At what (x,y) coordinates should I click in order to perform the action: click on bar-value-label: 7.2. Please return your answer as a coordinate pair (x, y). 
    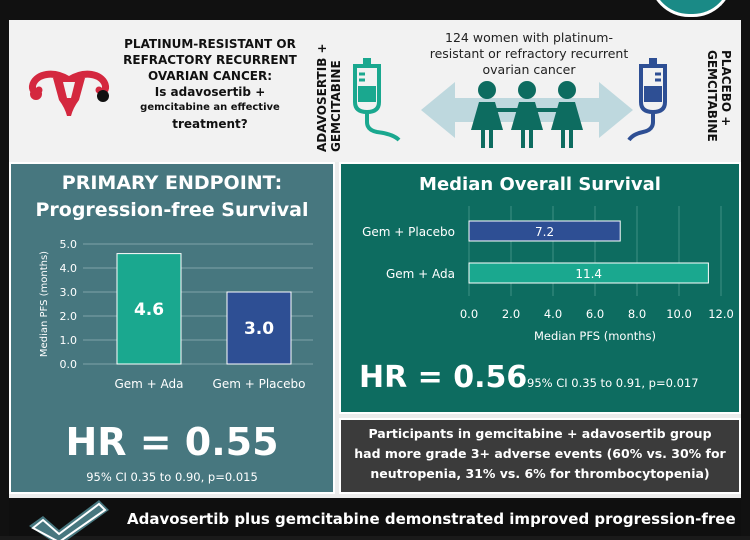
    Looking at the image, I should click on (544, 232).